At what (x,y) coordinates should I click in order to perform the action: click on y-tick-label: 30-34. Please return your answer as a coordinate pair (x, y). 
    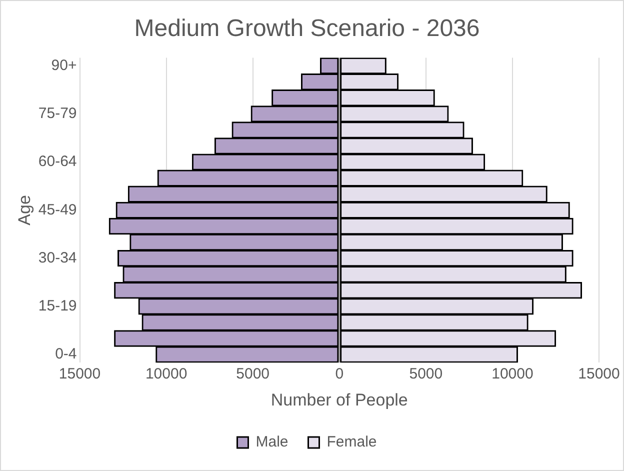
    Looking at the image, I should click on (57, 257).